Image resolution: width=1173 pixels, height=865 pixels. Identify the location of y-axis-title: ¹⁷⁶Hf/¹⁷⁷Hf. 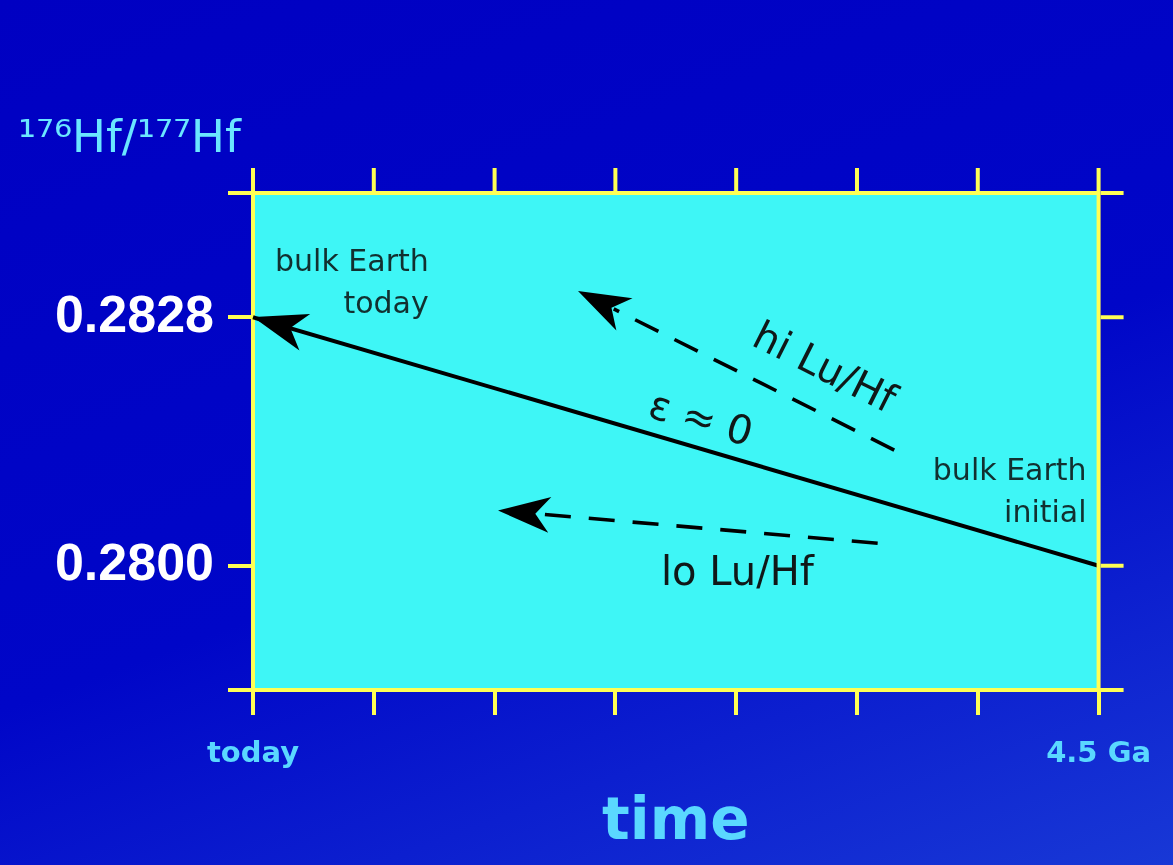
(129, 137).